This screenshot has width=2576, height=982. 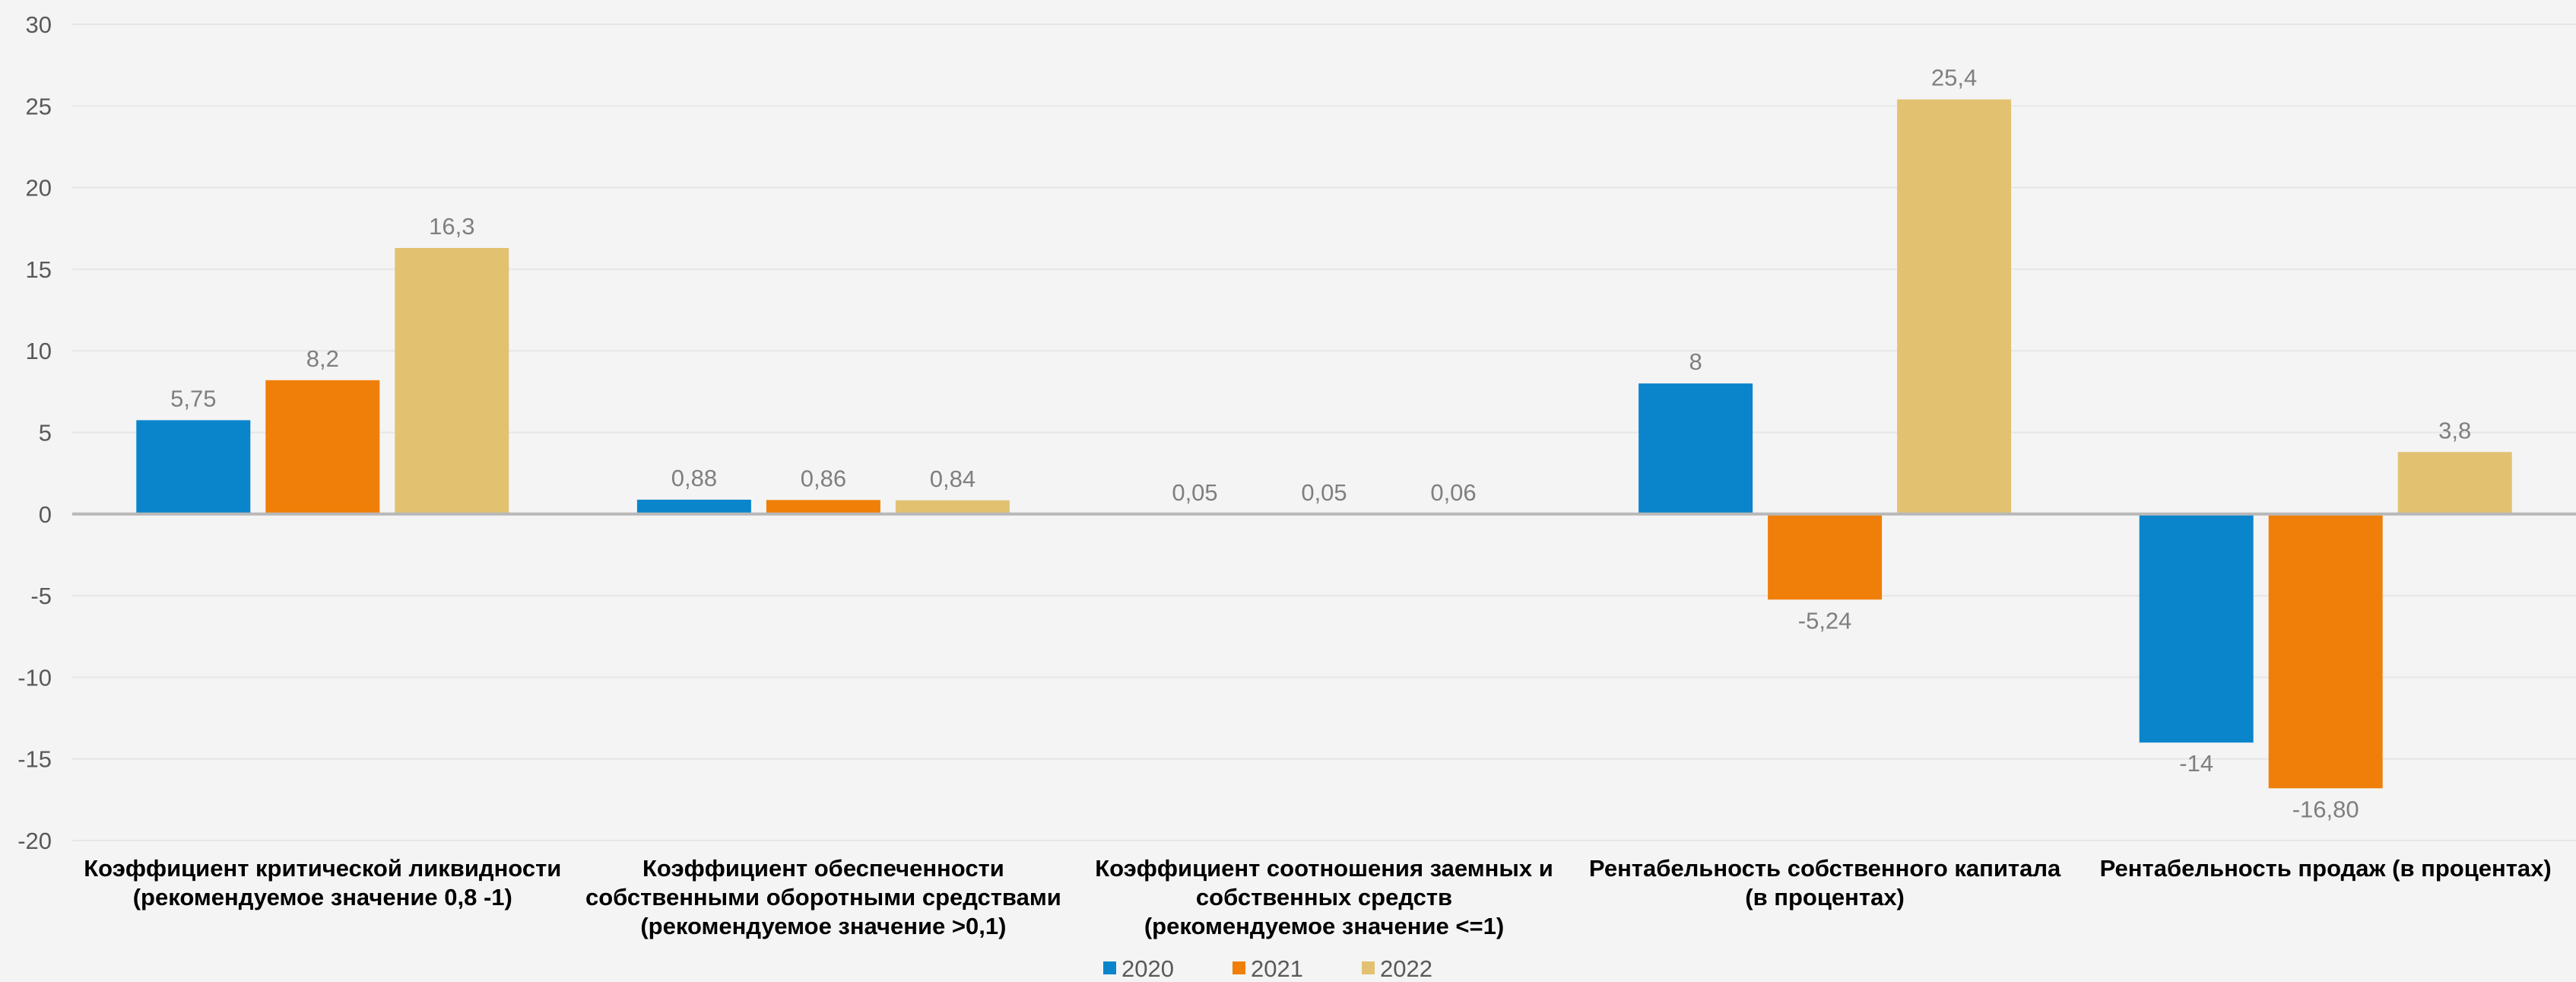 What do you see at coordinates (2326, 869) in the screenshot?
I see `category-label: Рентабельность продаж (в процентах)` at bounding box center [2326, 869].